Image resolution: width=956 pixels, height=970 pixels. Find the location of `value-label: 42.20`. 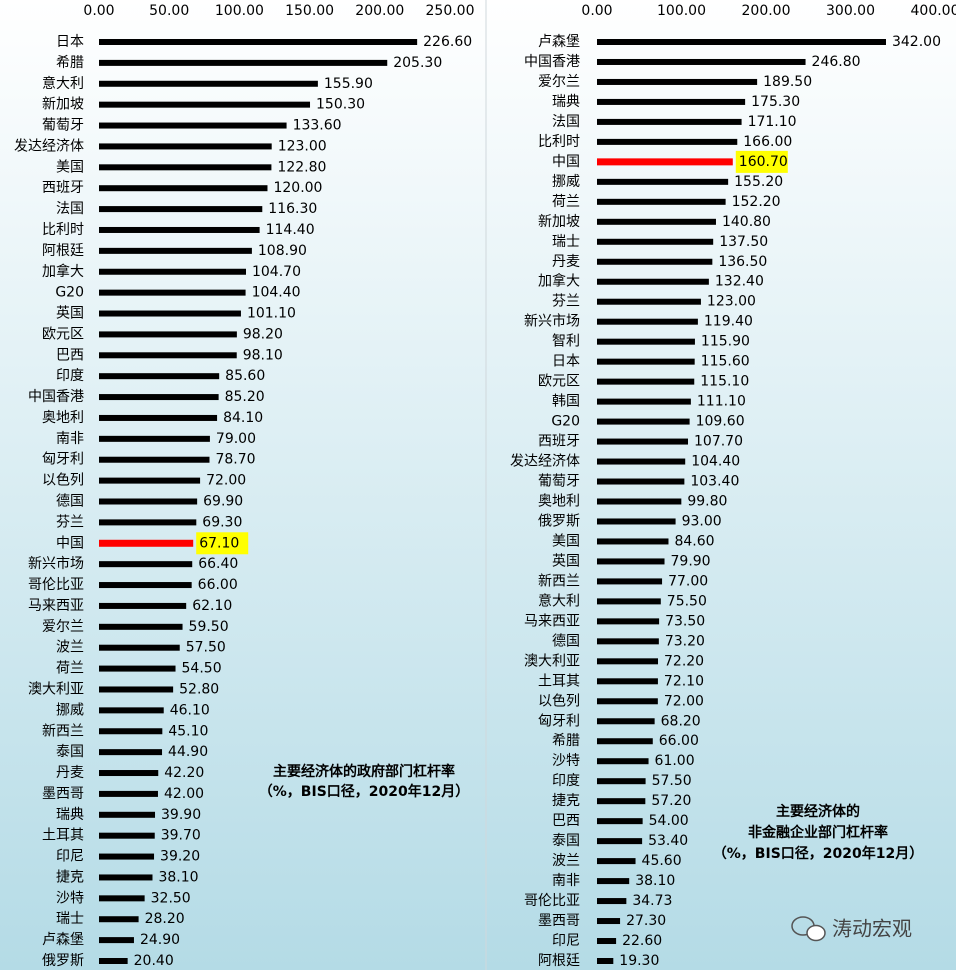

value-label: 42.20 is located at coordinates (184, 773).